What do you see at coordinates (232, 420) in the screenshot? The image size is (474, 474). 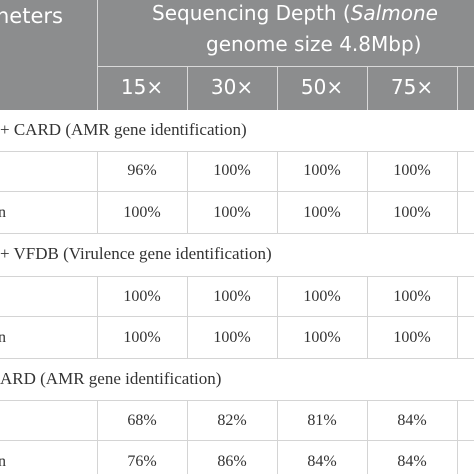 I see `table-cell: 82%` at bounding box center [232, 420].